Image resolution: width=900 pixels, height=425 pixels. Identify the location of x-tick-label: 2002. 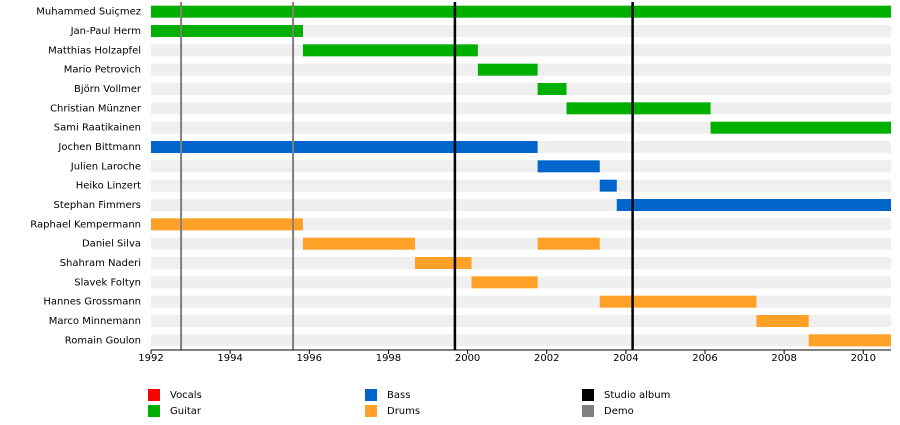
(546, 358).